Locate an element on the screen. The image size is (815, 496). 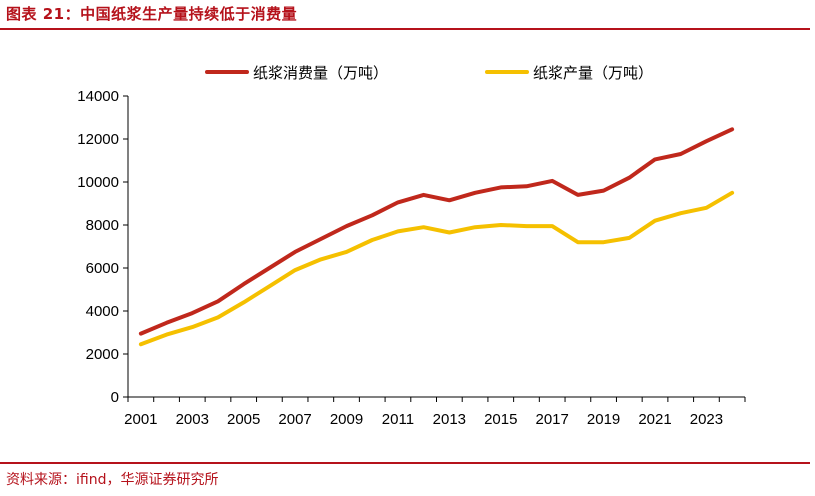
y-tick-label: 8000 is located at coordinates (102, 225).